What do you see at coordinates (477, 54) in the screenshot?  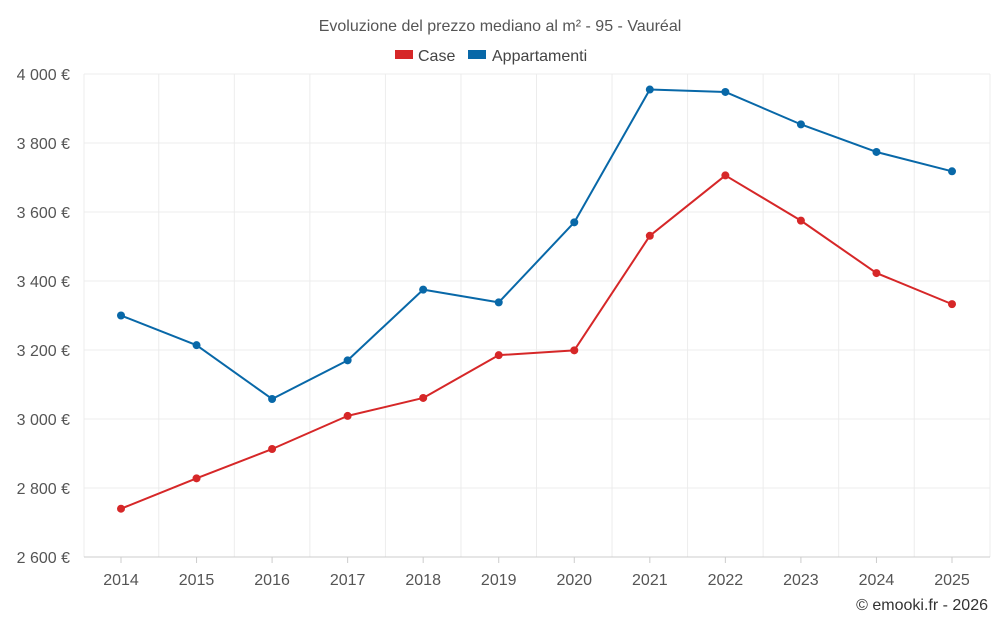 I see `legend-swatch-appartamenti` at bounding box center [477, 54].